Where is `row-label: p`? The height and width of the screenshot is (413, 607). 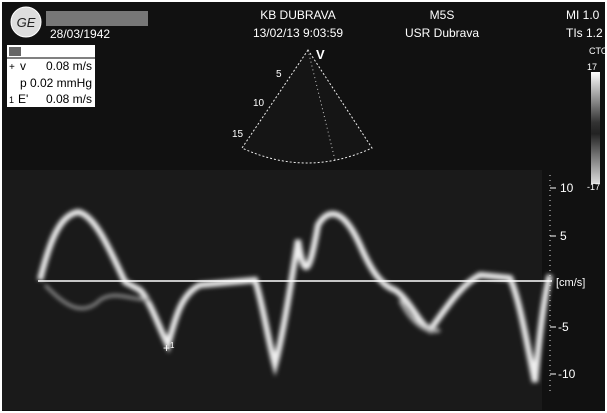 row-label: p is located at coordinates (23, 83).